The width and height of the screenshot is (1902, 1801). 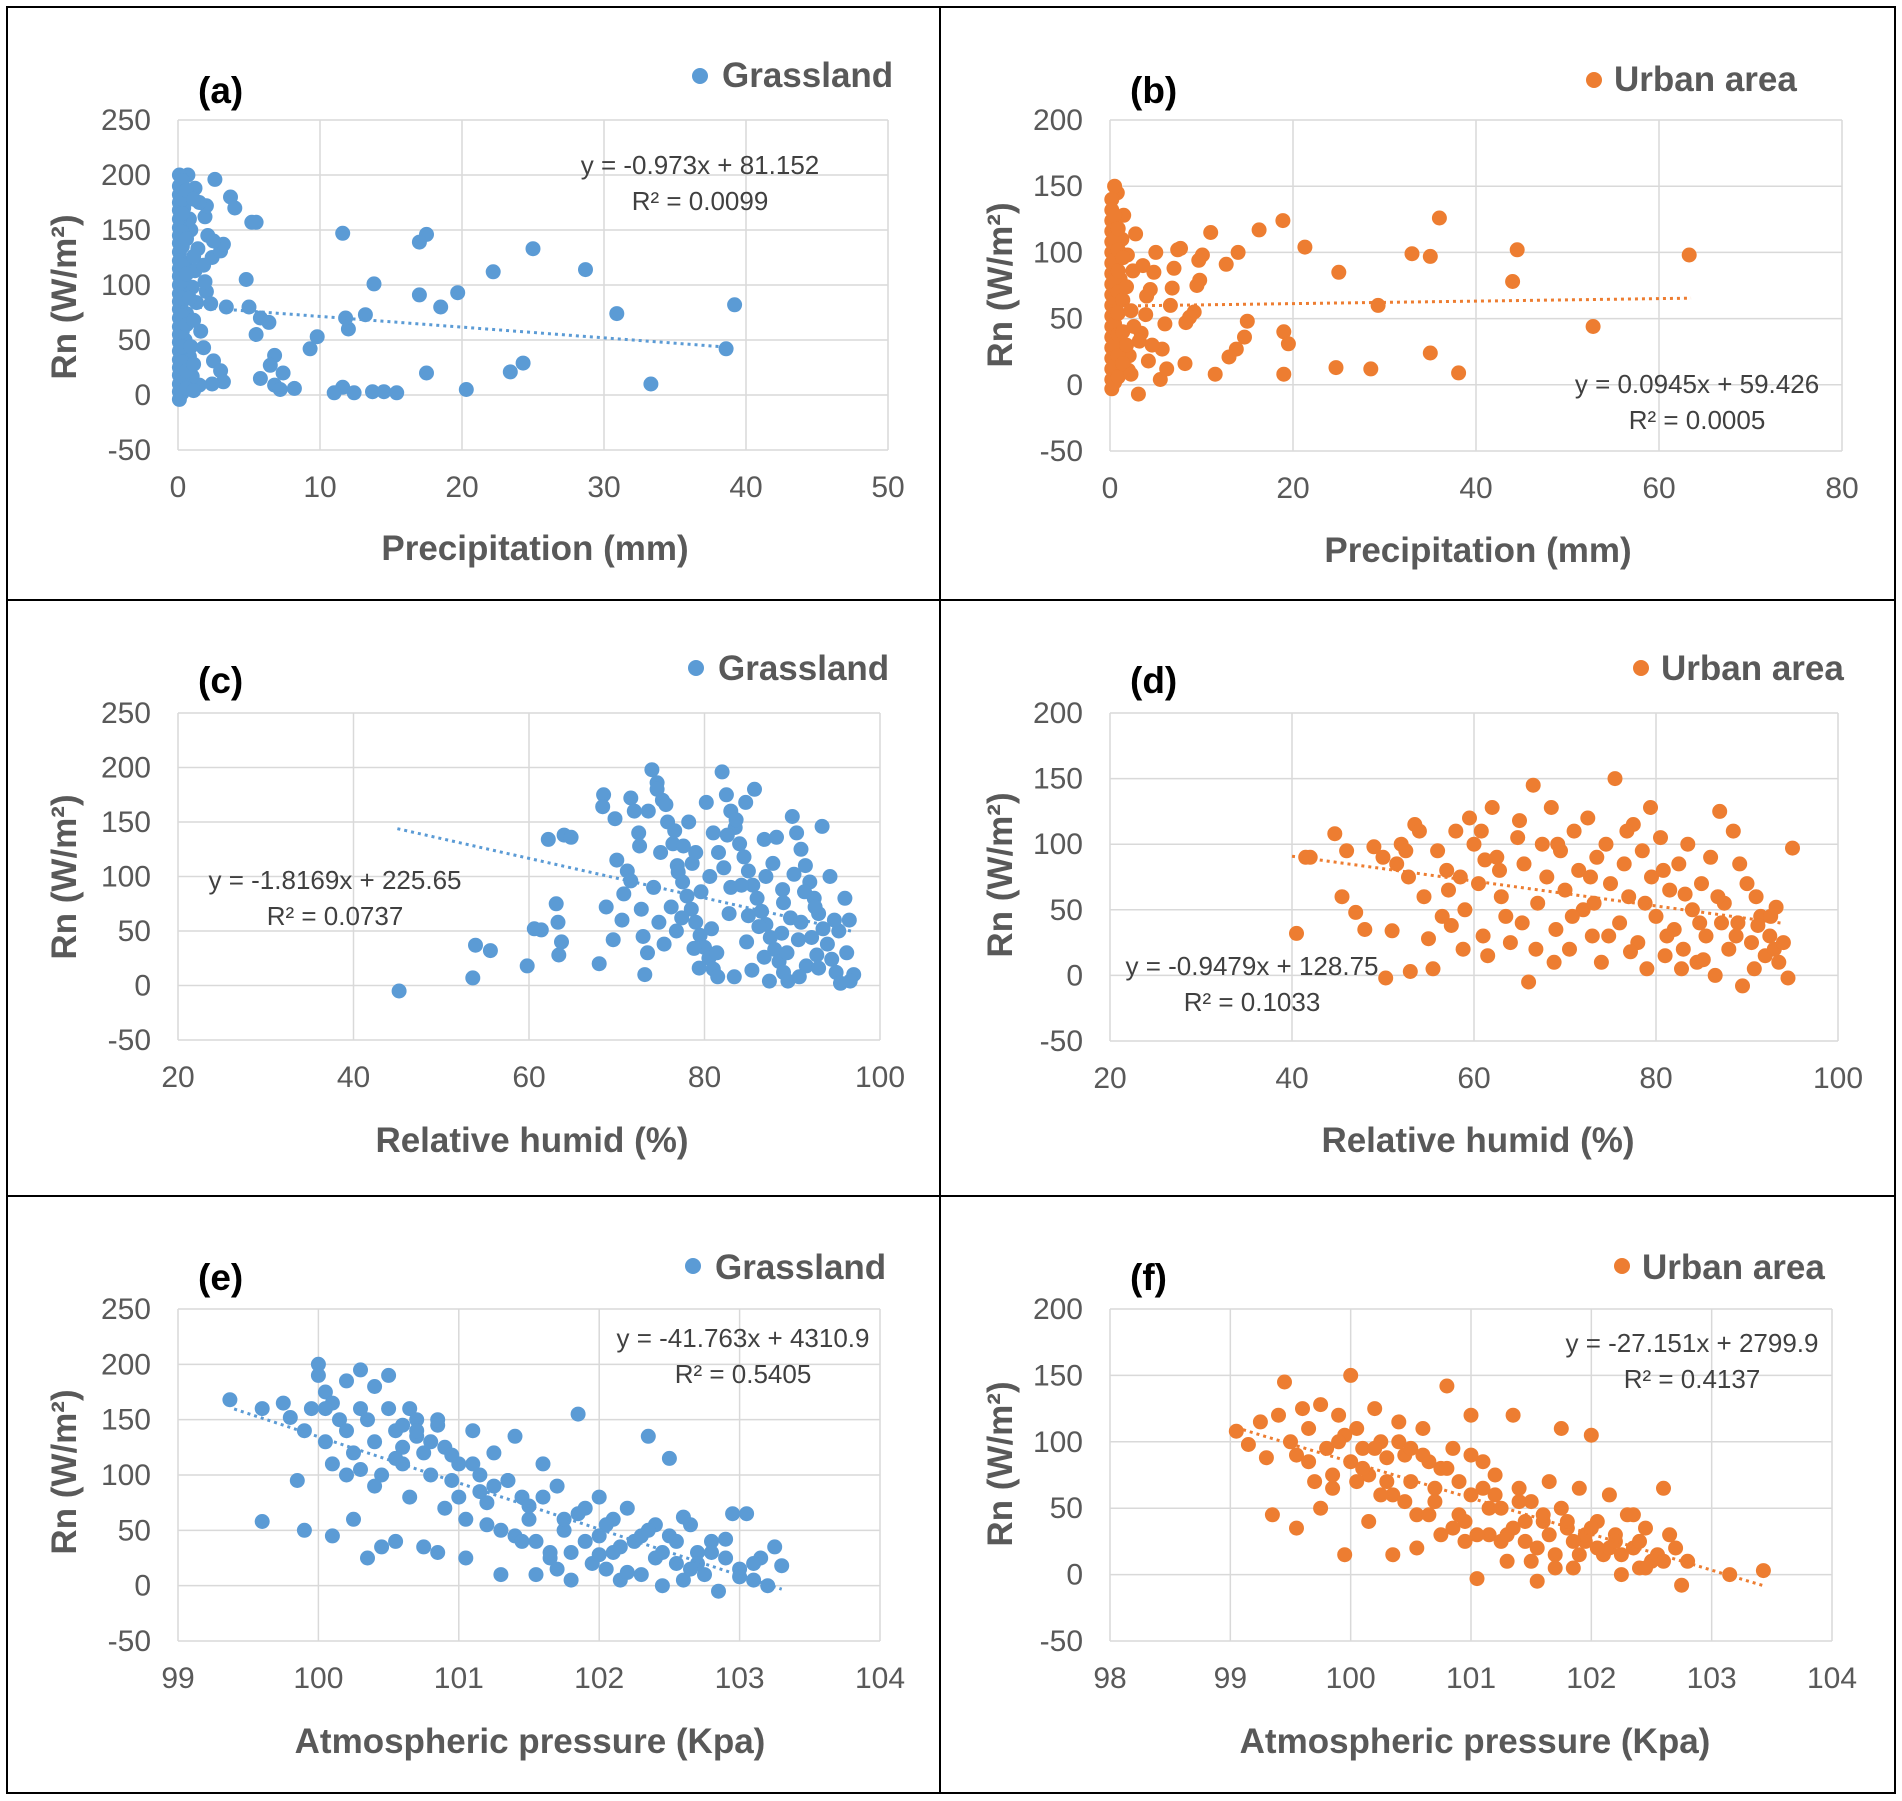 What do you see at coordinates (461, 487) in the screenshot?
I see `x-tick-label: 20` at bounding box center [461, 487].